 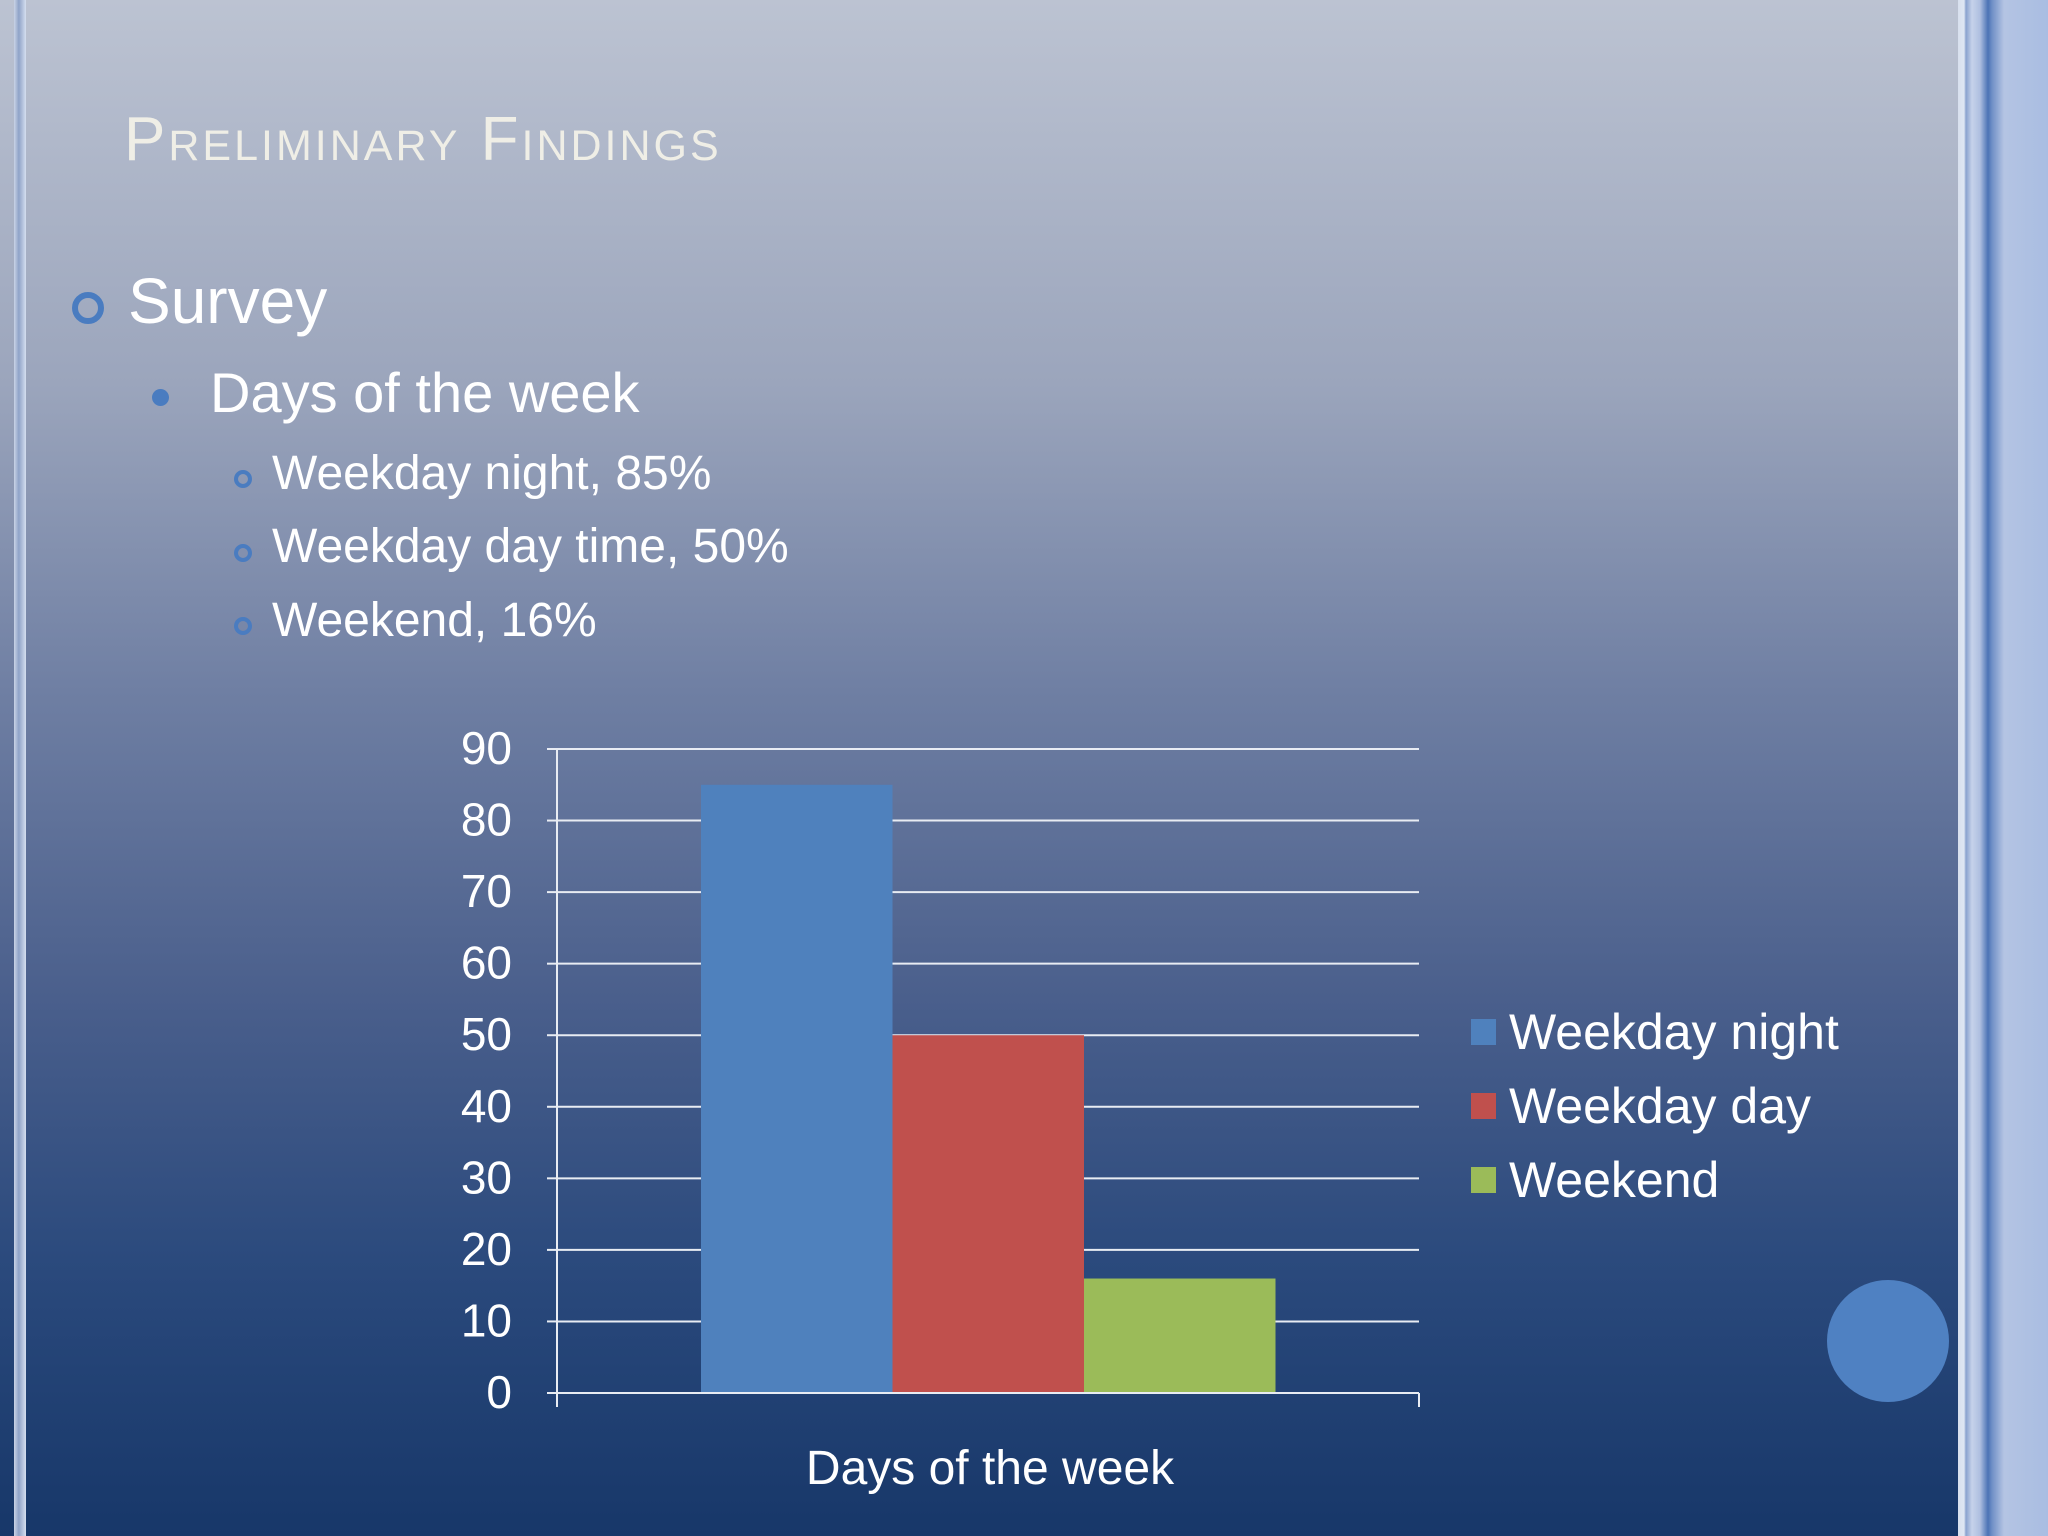 What do you see at coordinates (499, 1392) in the screenshot?
I see `y-tick-label: 0` at bounding box center [499, 1392].